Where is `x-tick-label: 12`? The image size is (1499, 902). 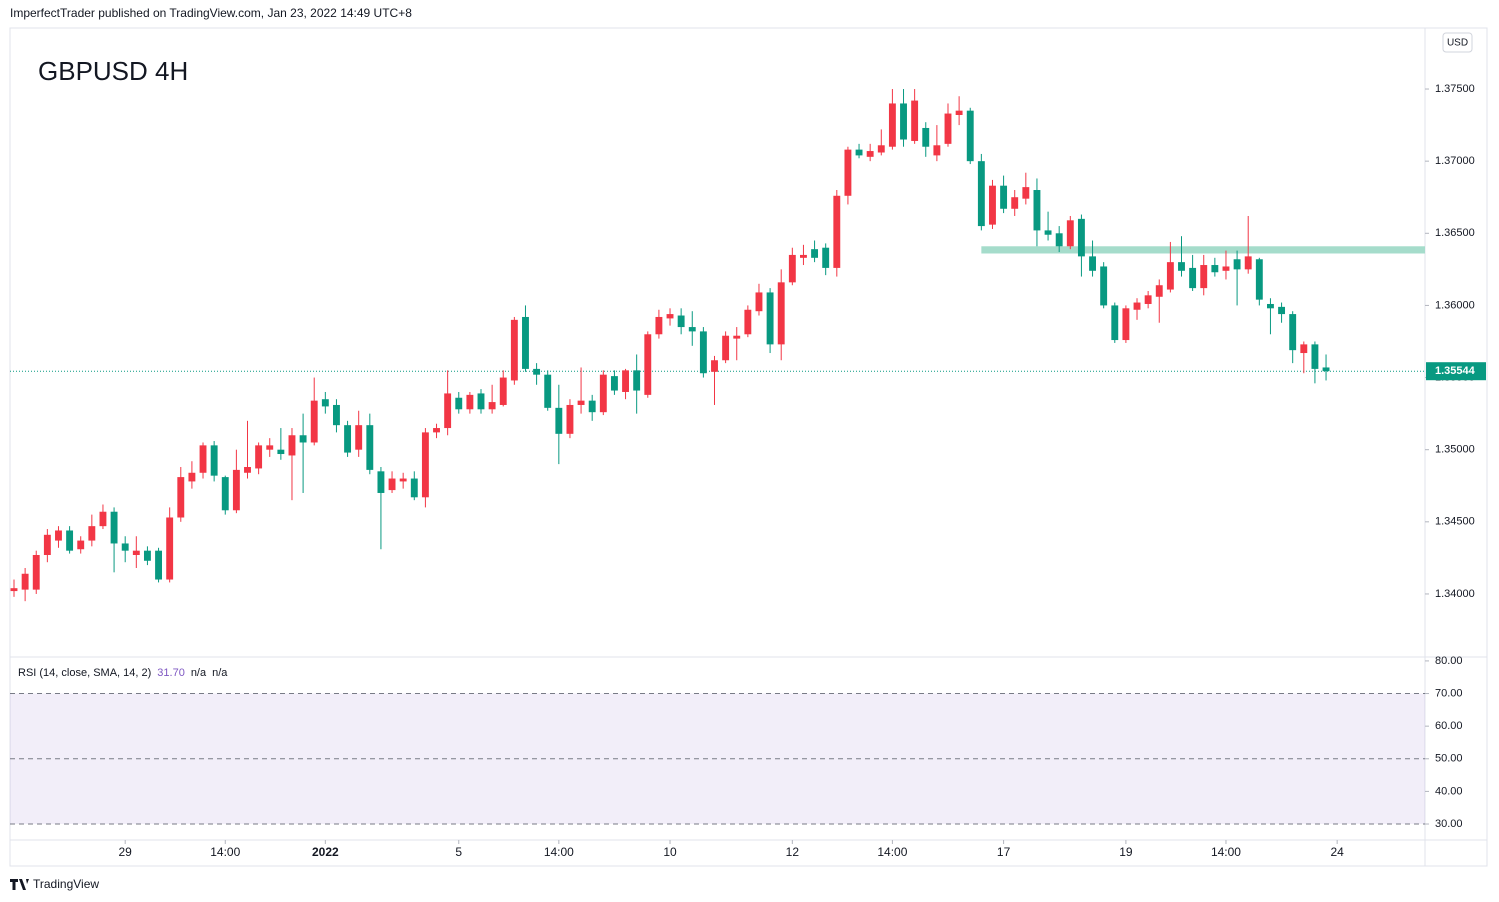 x-tick-label: 12 is located at coordinates (793, 852).